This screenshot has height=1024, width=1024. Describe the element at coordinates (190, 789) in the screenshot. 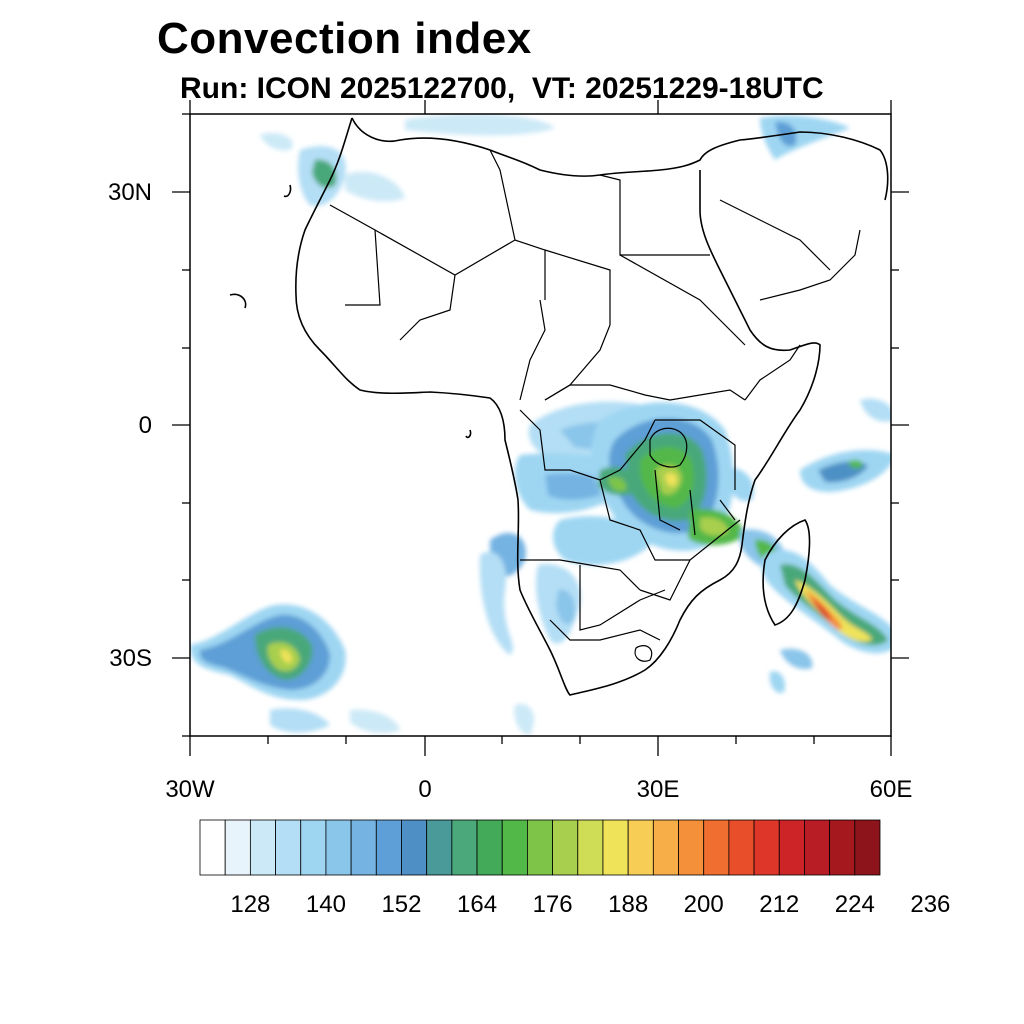

I see `lon-label-30w: 30W` at that location.